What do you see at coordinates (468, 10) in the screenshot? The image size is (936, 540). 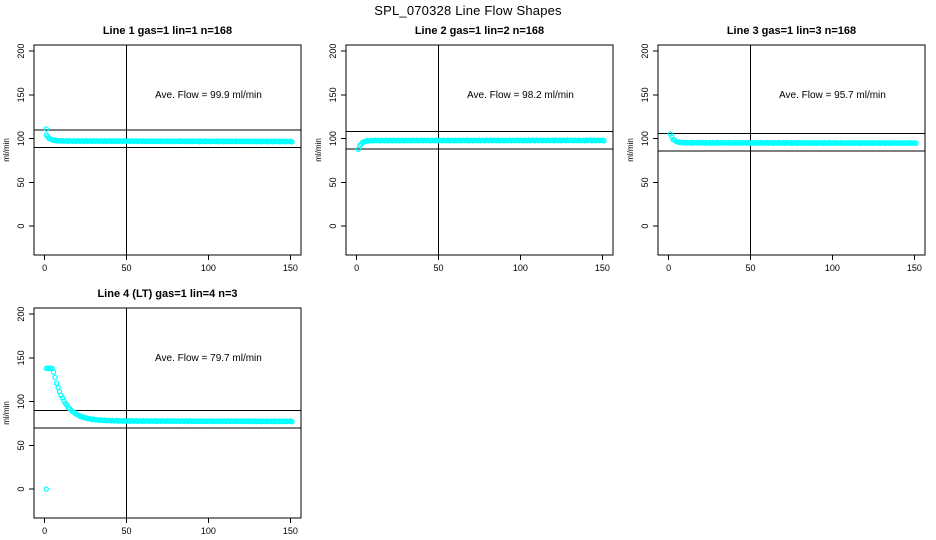 I see `main-title: SPL_070328 Line Flow Shapes` at bounding box center [468, 10].